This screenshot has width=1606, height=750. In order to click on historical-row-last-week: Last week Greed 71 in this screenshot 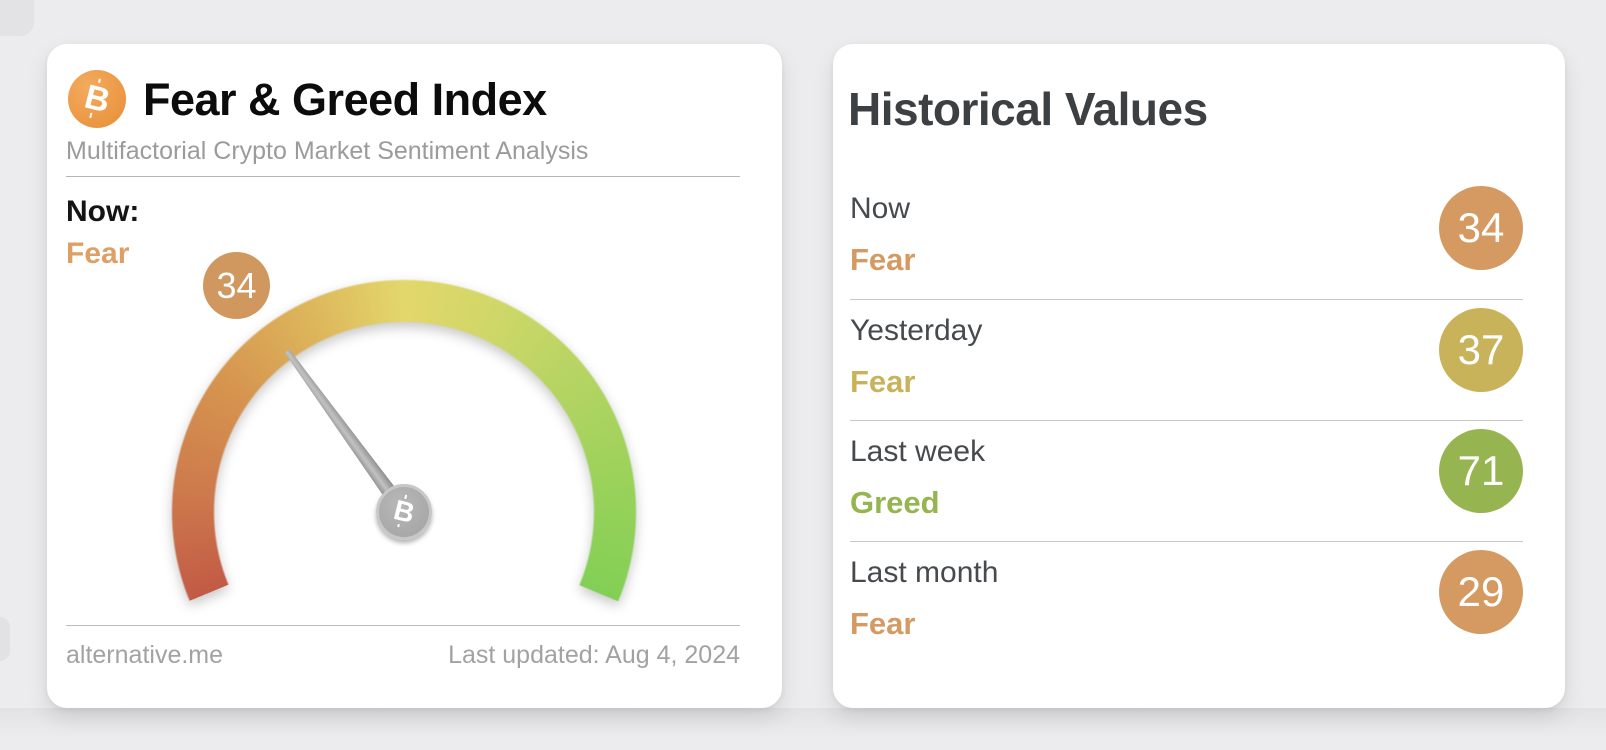, I will do `click(1186, 480)`.